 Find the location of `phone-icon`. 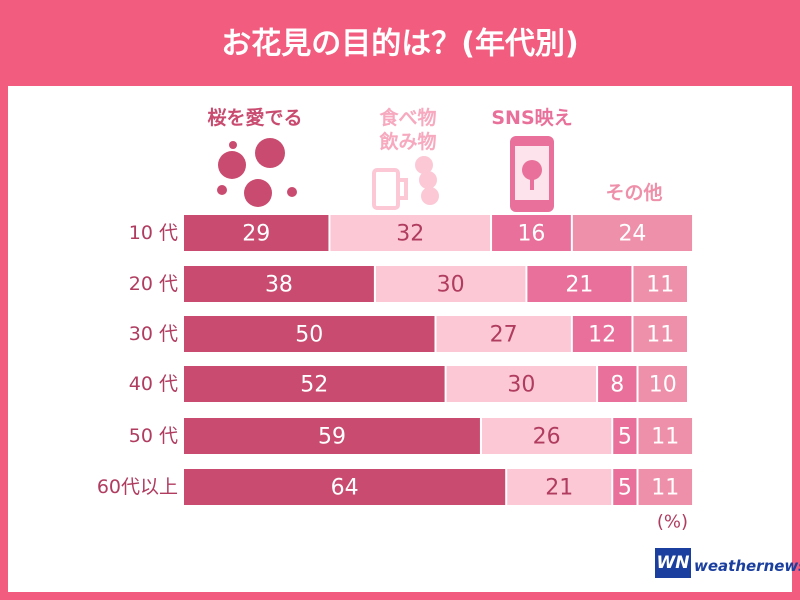

phone-icon is located at coordinates (532, 174).